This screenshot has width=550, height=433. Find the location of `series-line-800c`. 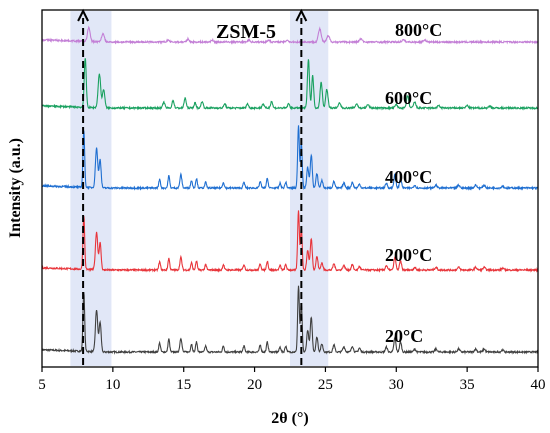

series-line-800c is located at coordinates (290, 35).